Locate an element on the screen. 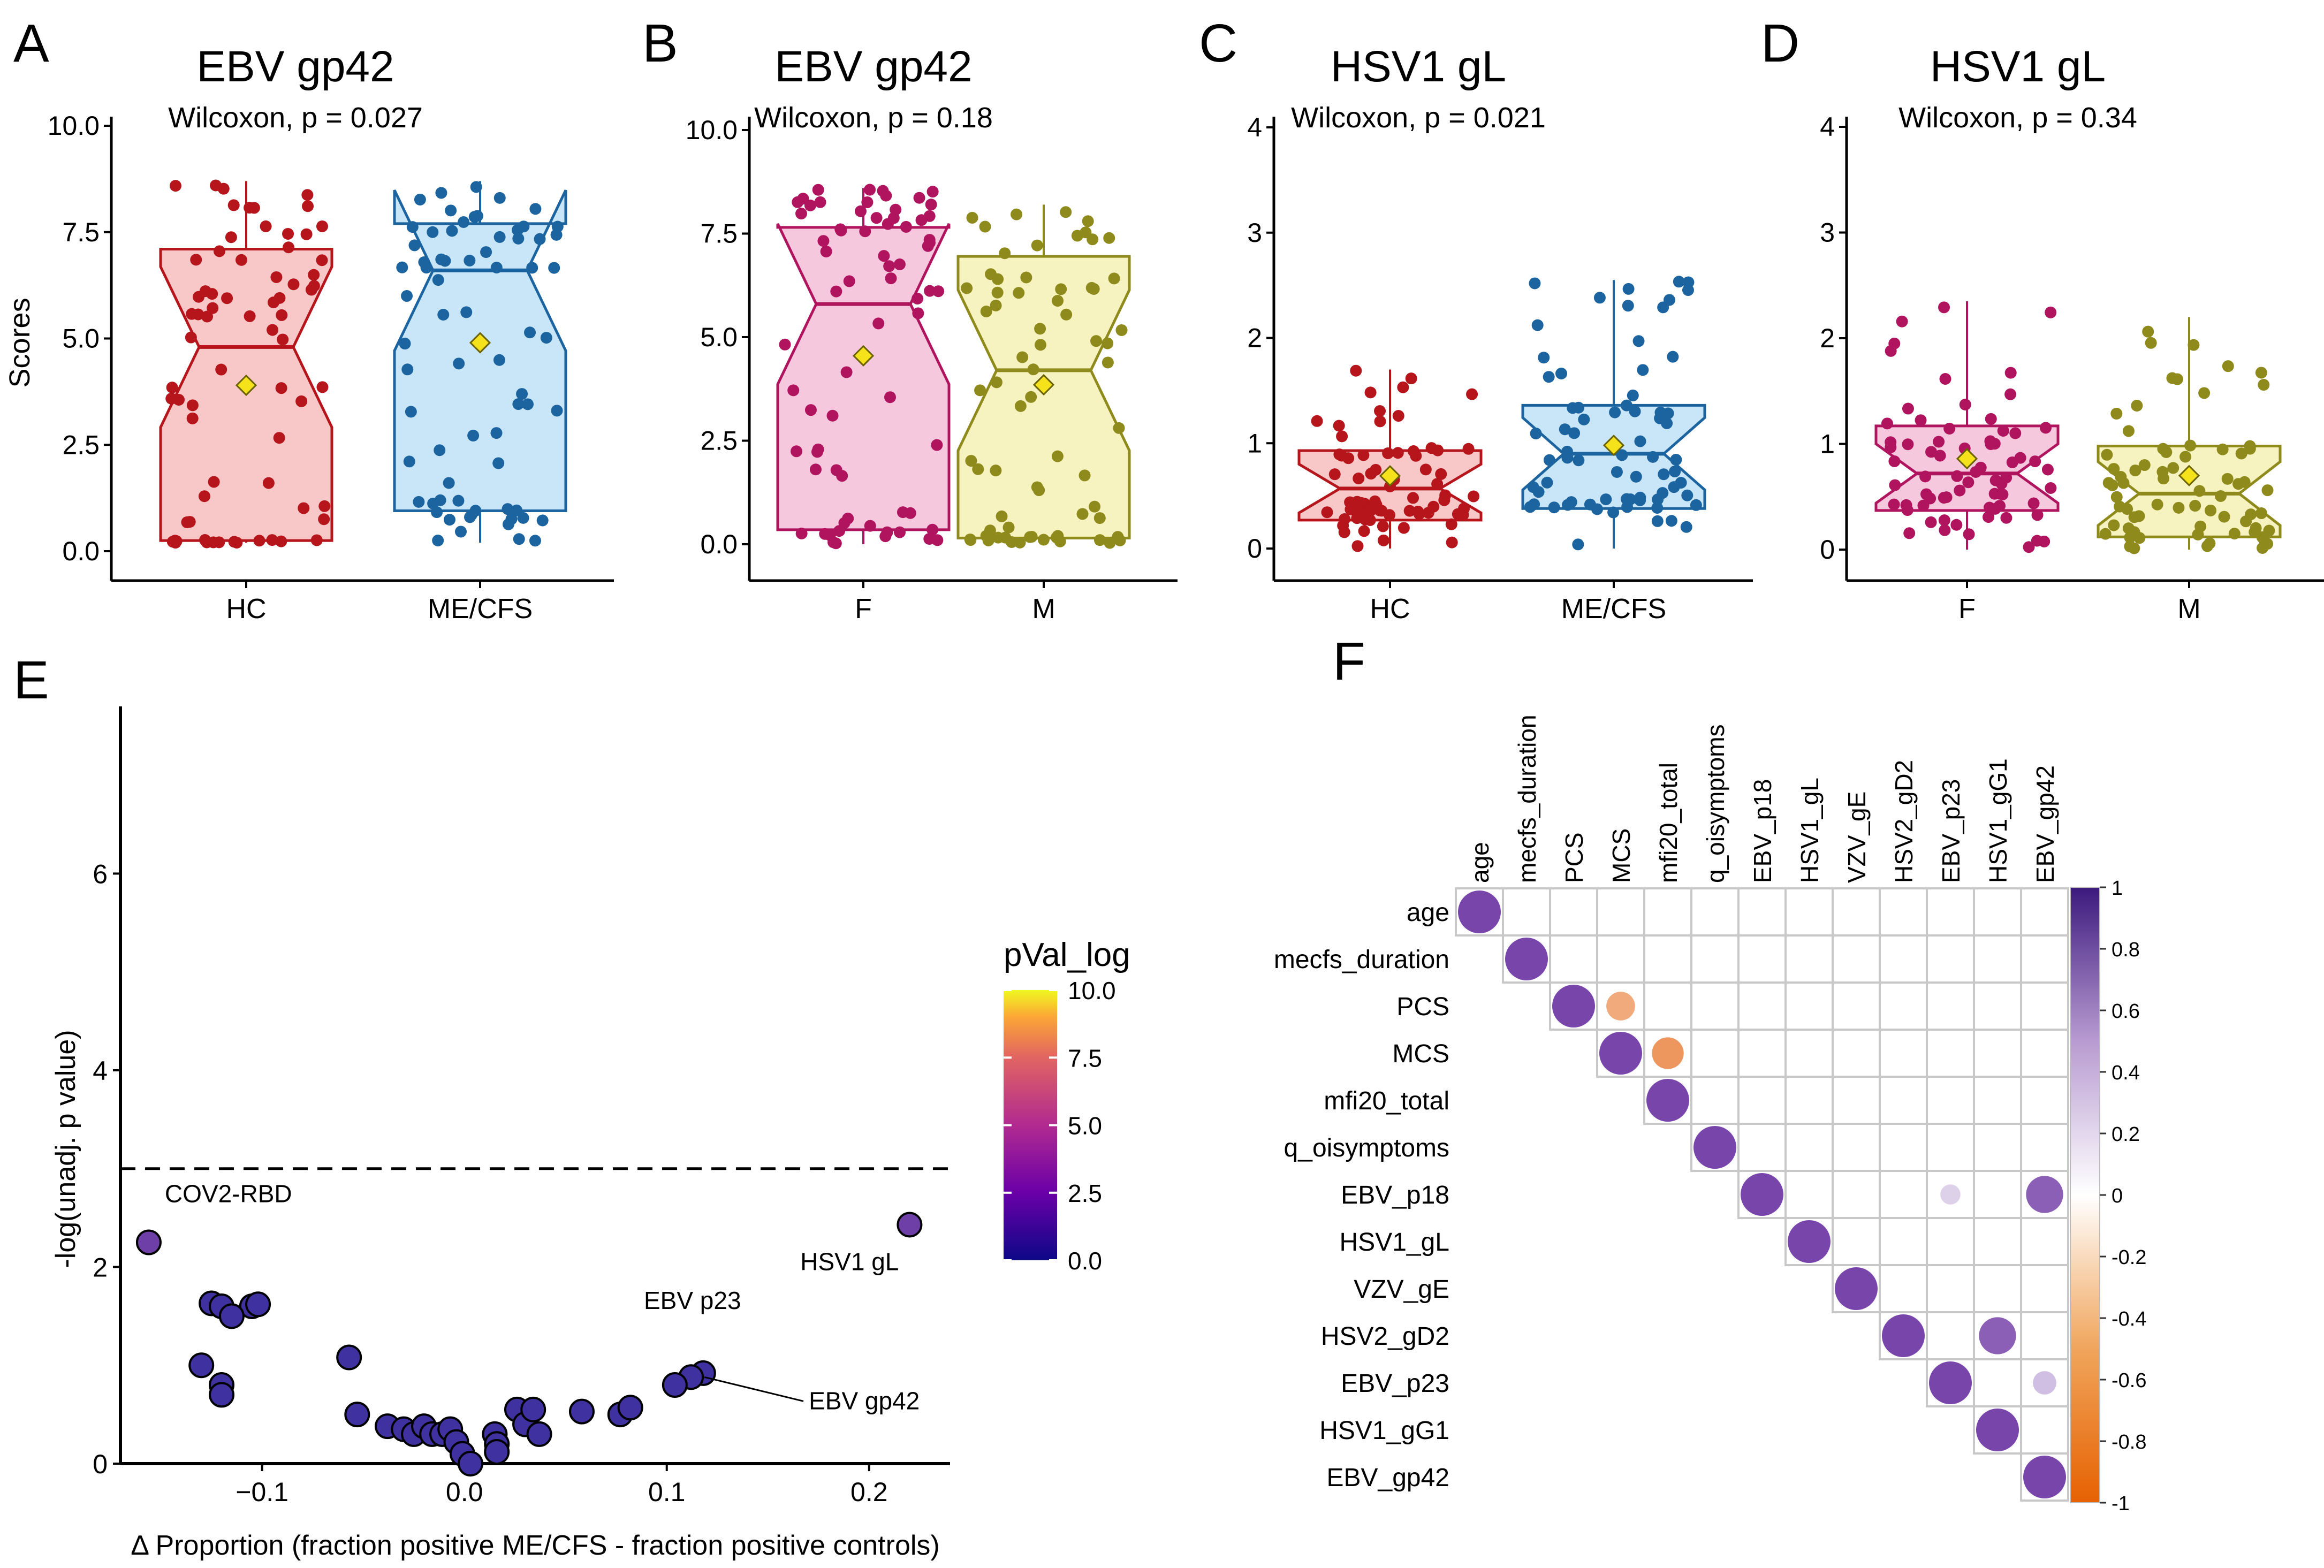 The height and width of the screenshot is (1568, 2324). colorbar-title: pVal_log is located at coordinates (1067, 955).